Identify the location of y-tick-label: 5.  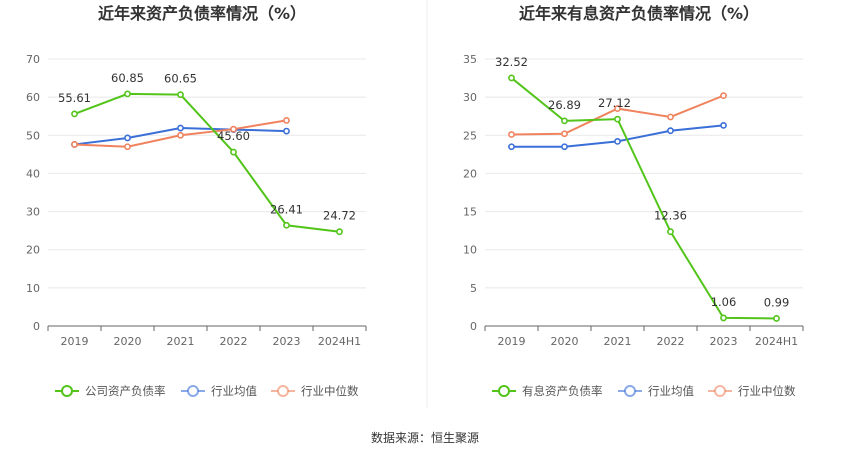
(473, 288).